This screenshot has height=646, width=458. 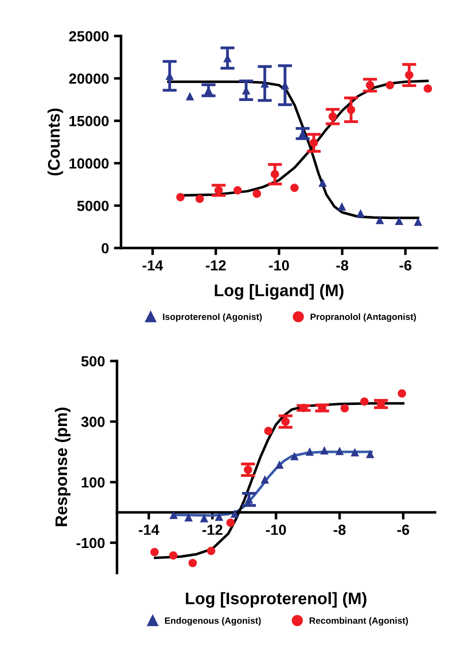 I want to click on y-tick-label: 15000, so click(x=89, y=121).